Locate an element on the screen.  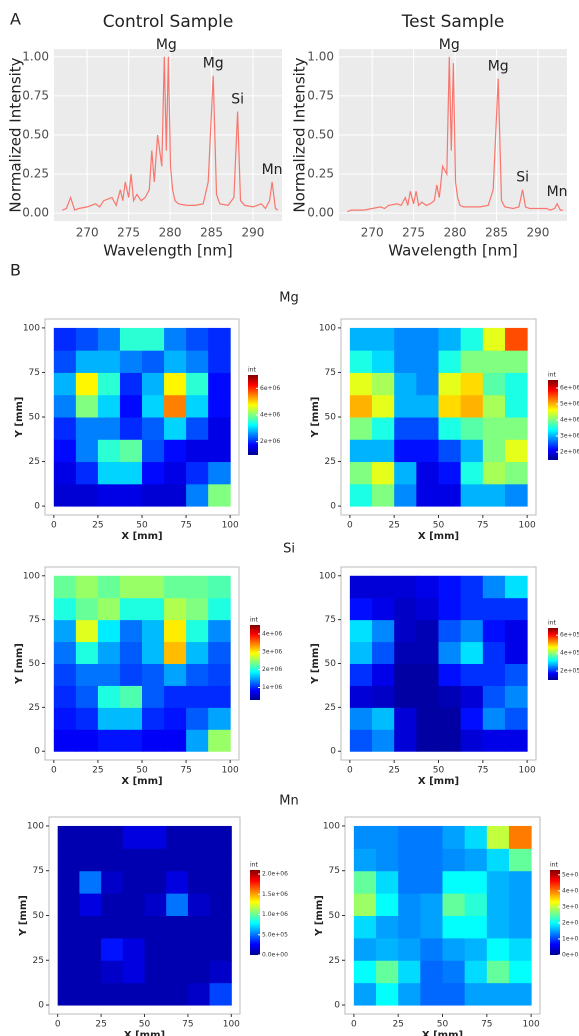
y-tick-label: 50 is located at coordinates (335, 916).